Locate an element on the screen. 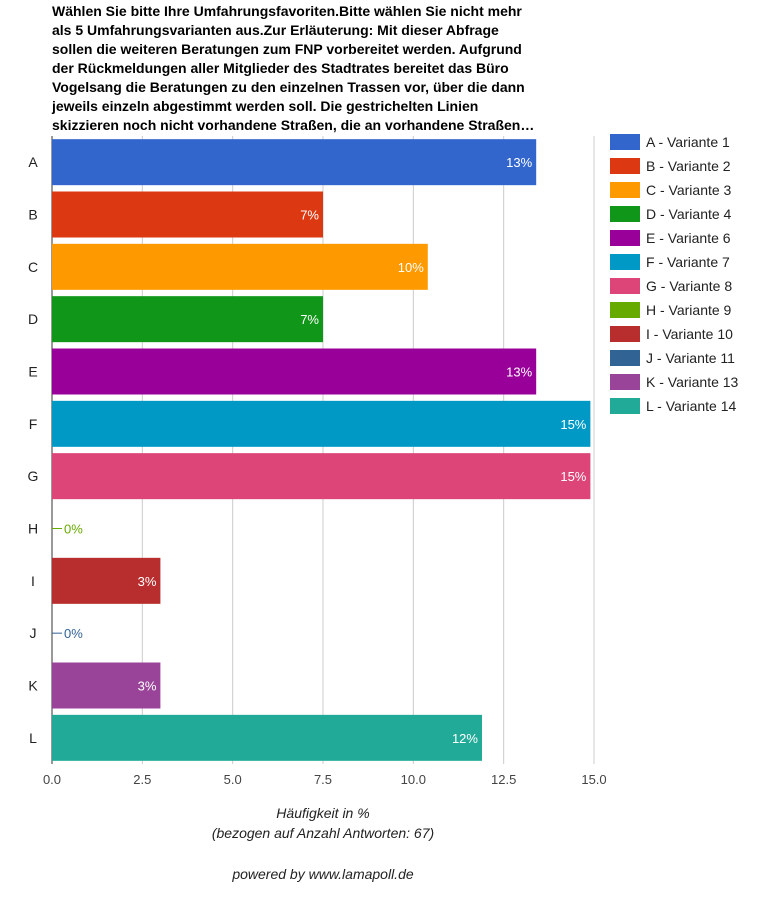 The image size is (777, 900). category-label: L is located at coordinates (33, 738).